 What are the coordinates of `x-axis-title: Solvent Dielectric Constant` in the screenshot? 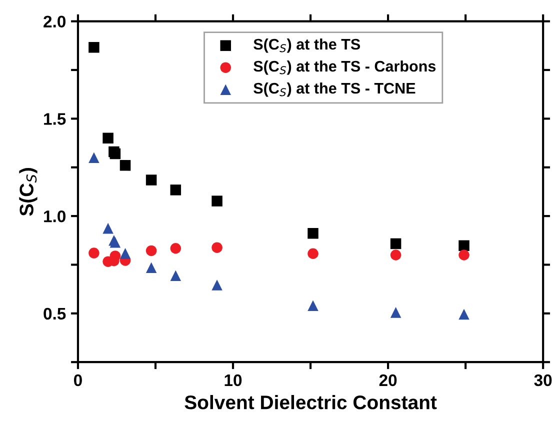 It's located at (310, 402).